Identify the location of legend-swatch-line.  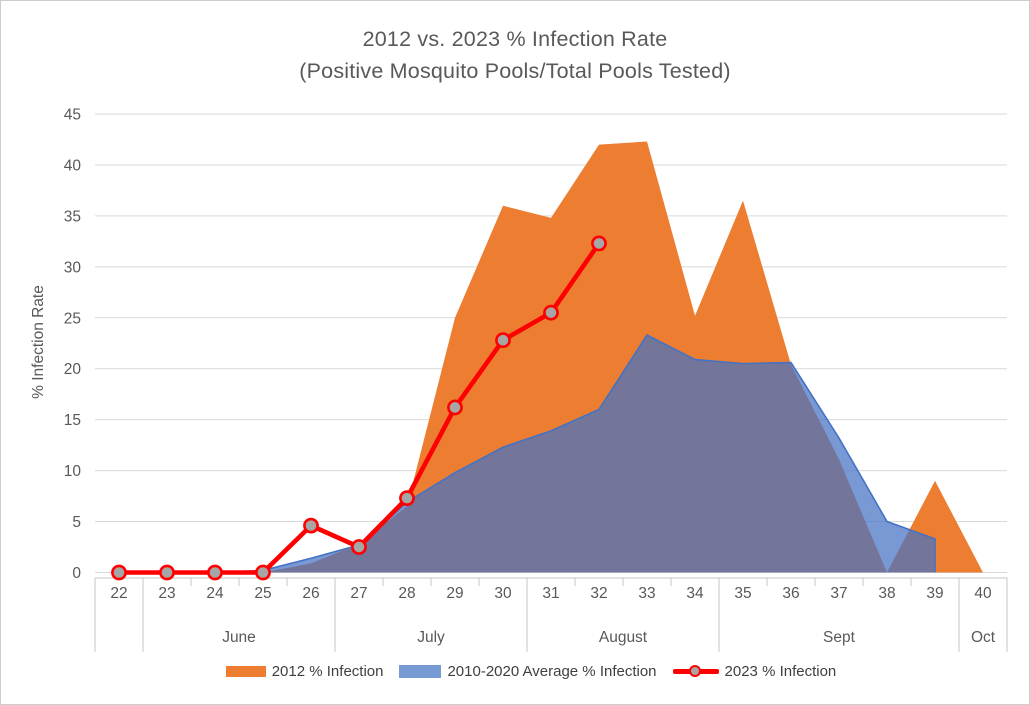
(695, 671).